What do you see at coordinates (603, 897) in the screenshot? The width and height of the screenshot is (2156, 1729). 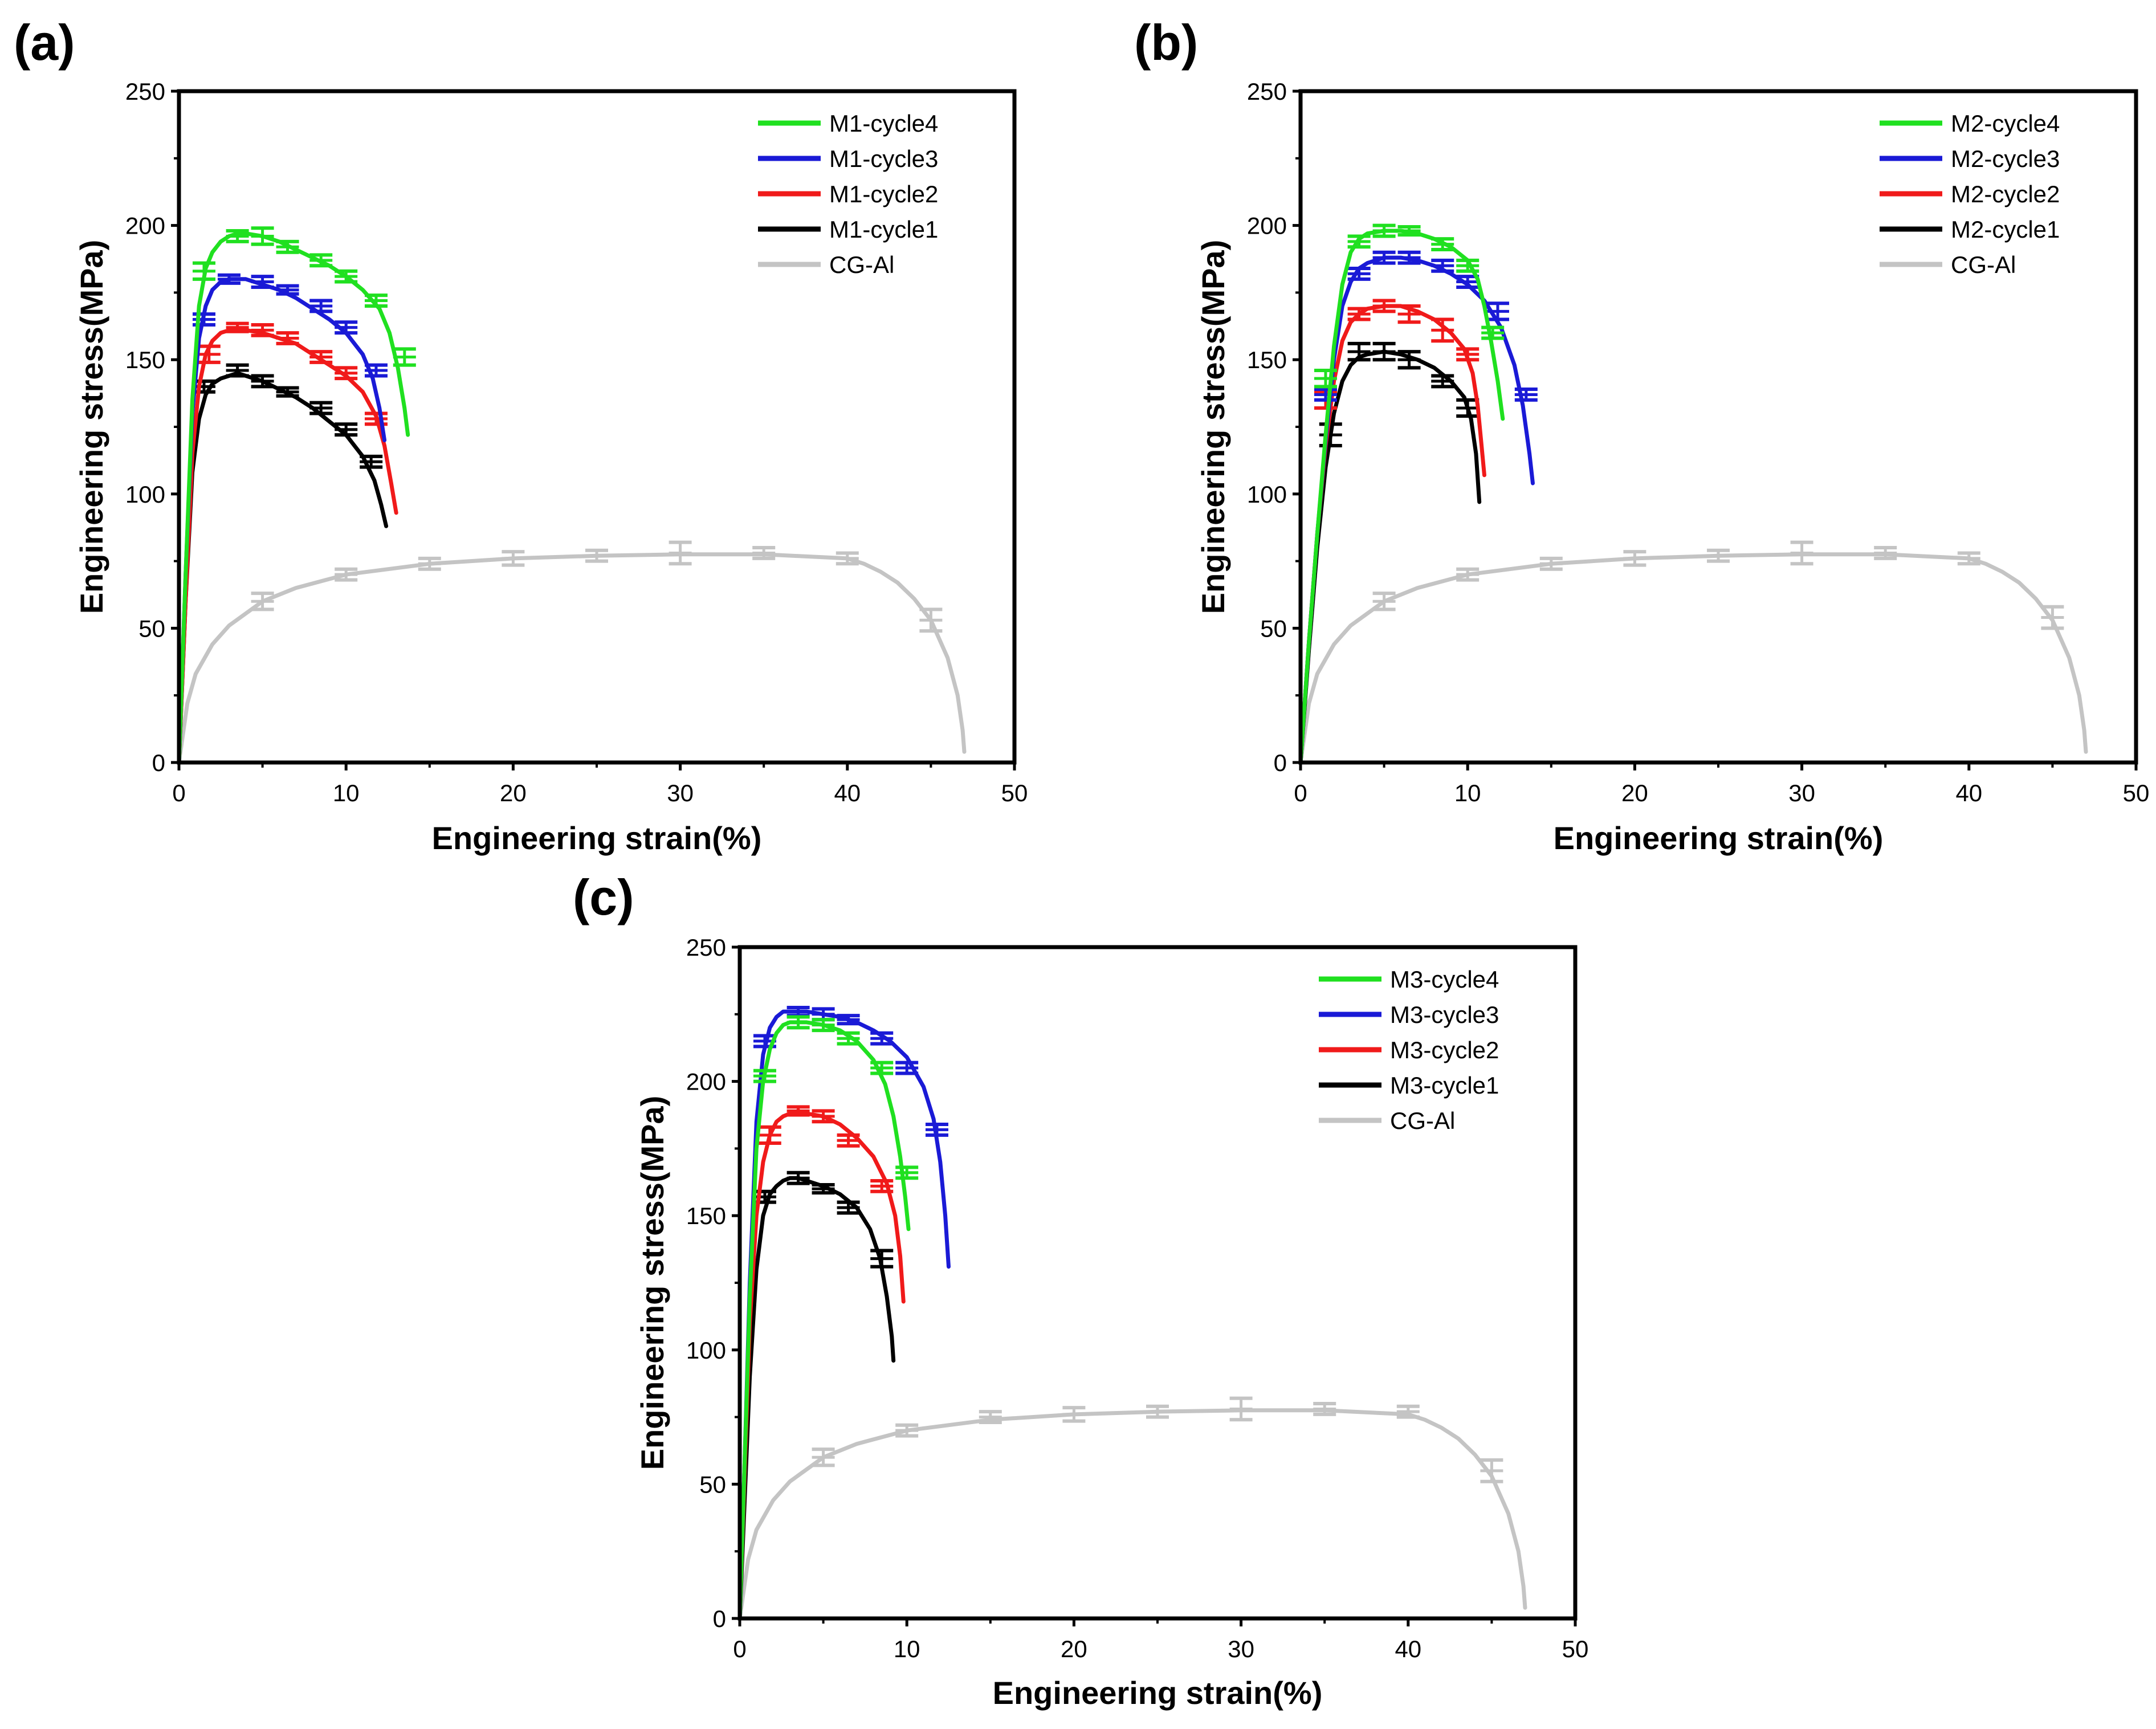 I see `panel-label: (c)` at bounding box center [603, 897].